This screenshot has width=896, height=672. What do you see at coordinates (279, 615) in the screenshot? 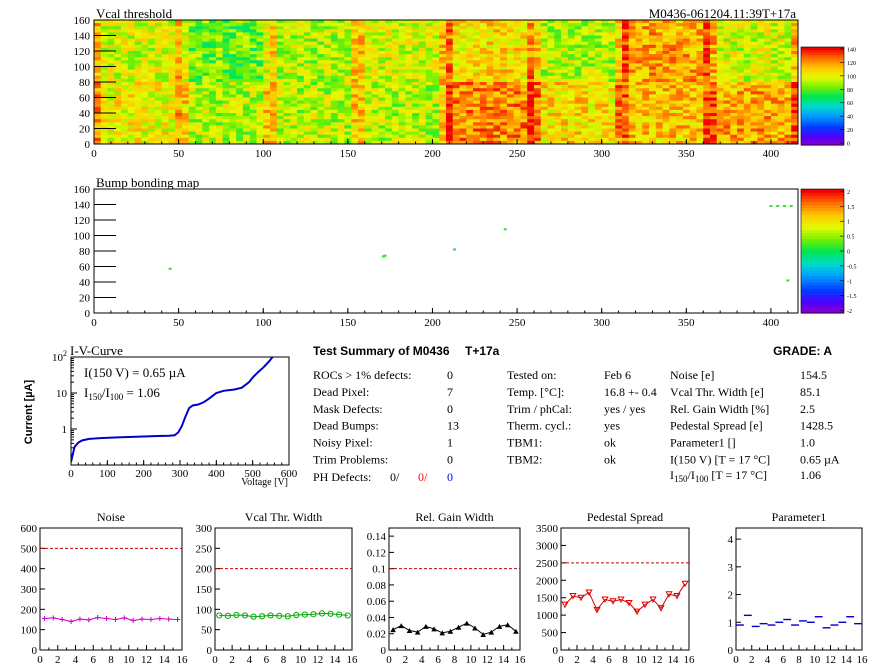
I see `chart-point` at bounding box center [279, 615].